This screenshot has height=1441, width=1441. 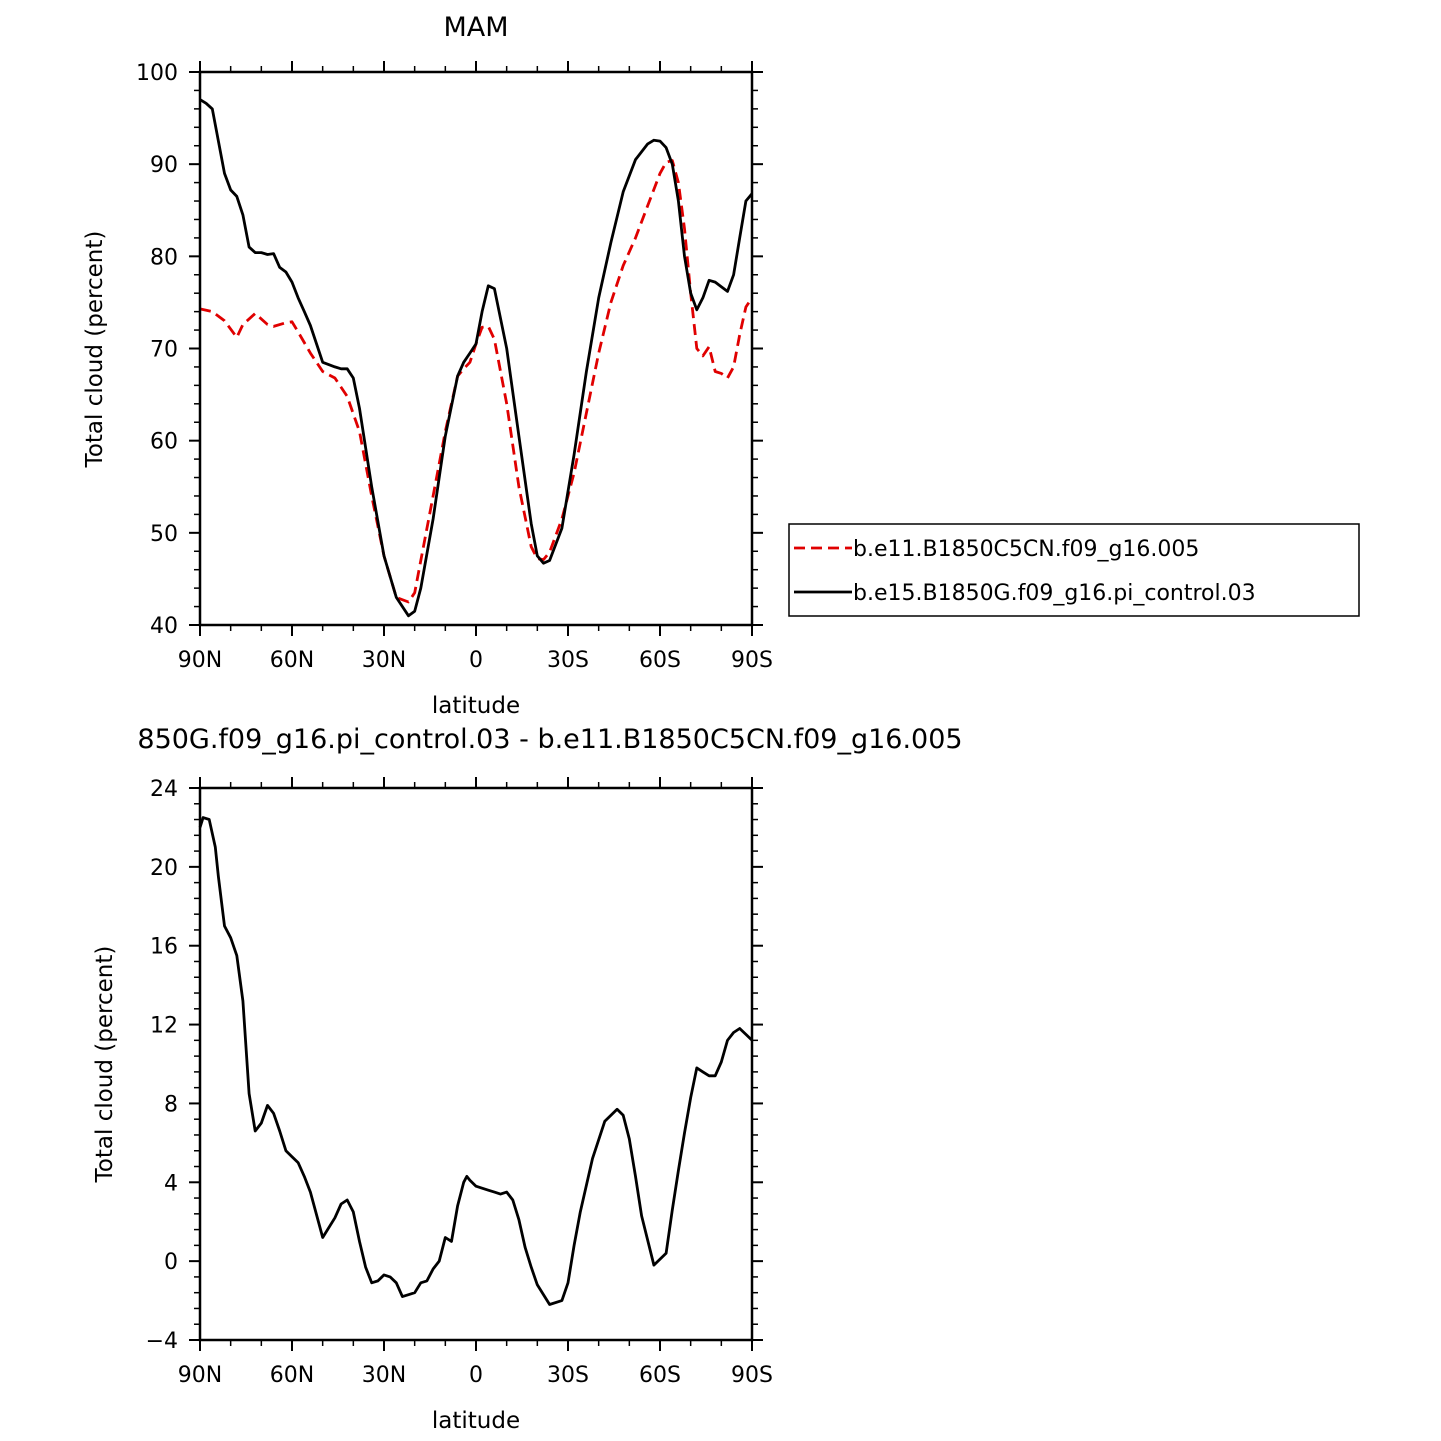 What do you see at coordinates (660, 660) in the screenshot?
I see `top-plot-x-tick-label: 60S` at bounding box center [660, 660].